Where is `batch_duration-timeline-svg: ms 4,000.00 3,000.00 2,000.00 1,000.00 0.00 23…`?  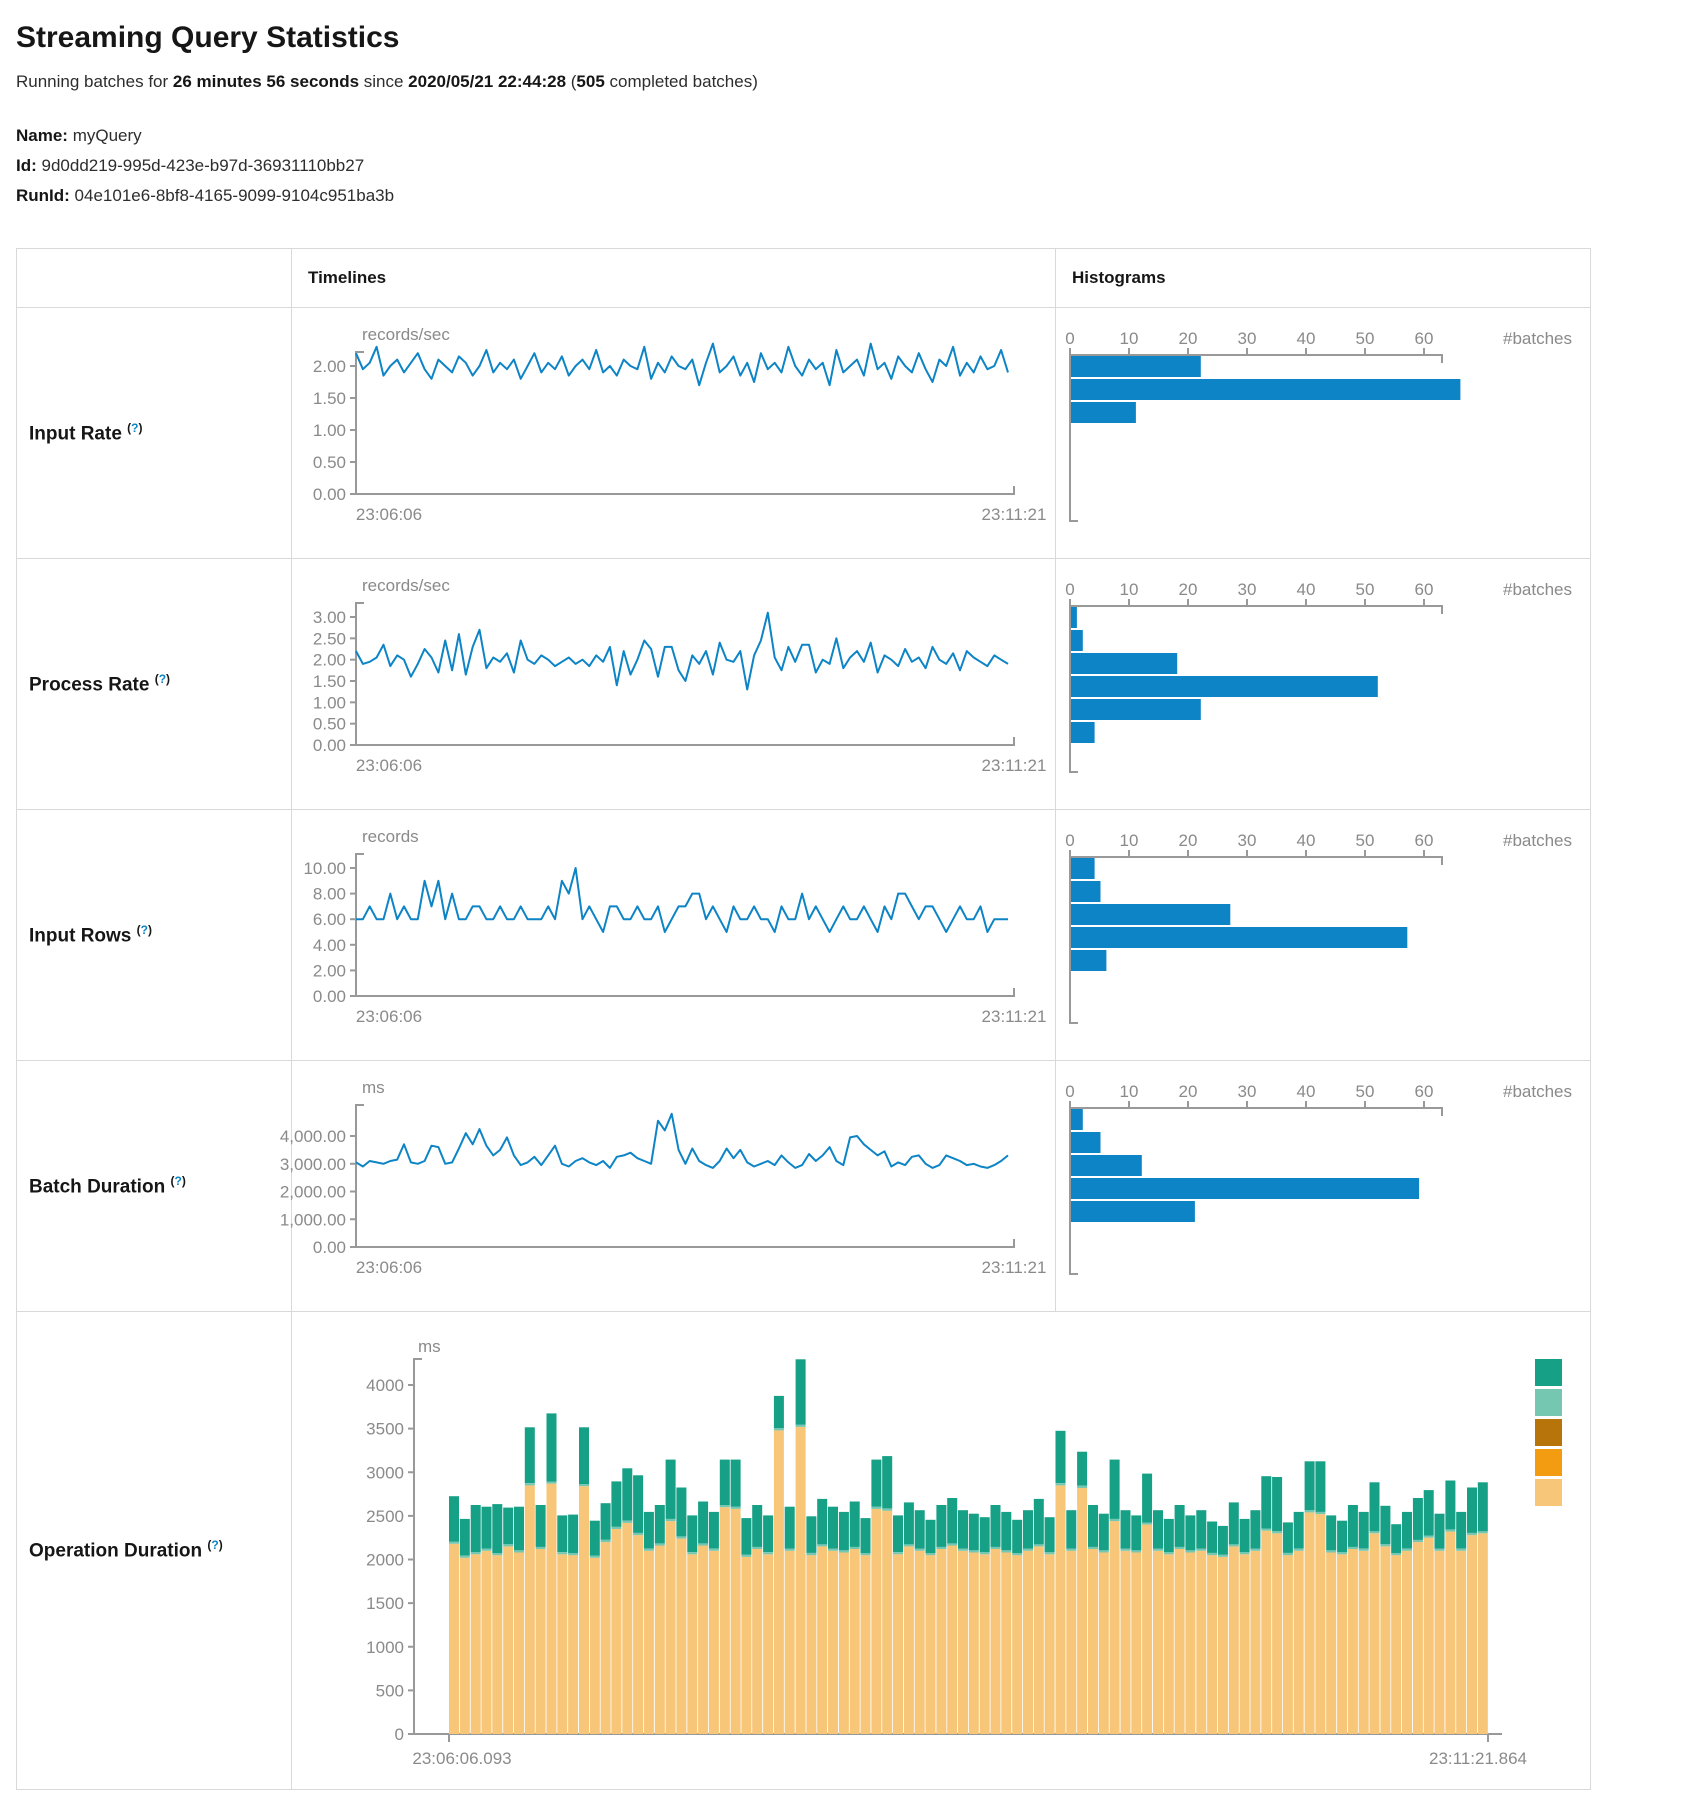 batch_duration-timeline-svg: ms 4,000.00 3,000.00 2,000.00 1,000.00 0.00 23… is located at coordinates (663, 1177).